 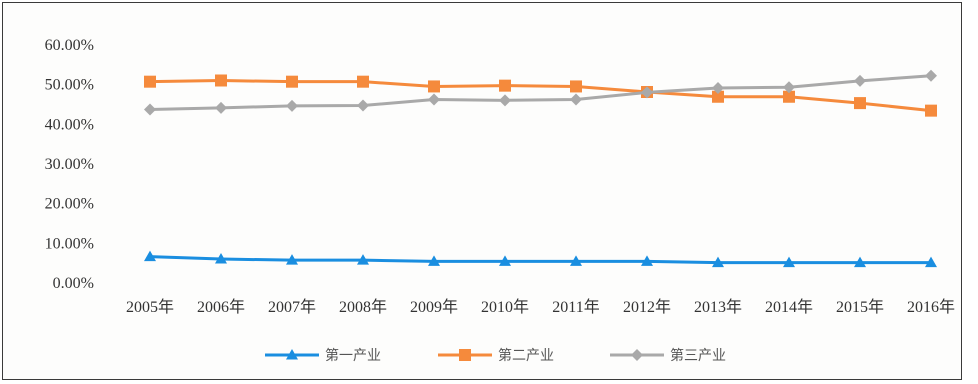 I want to click on x-tick-label: 2005年, so click(x=150, y=307).